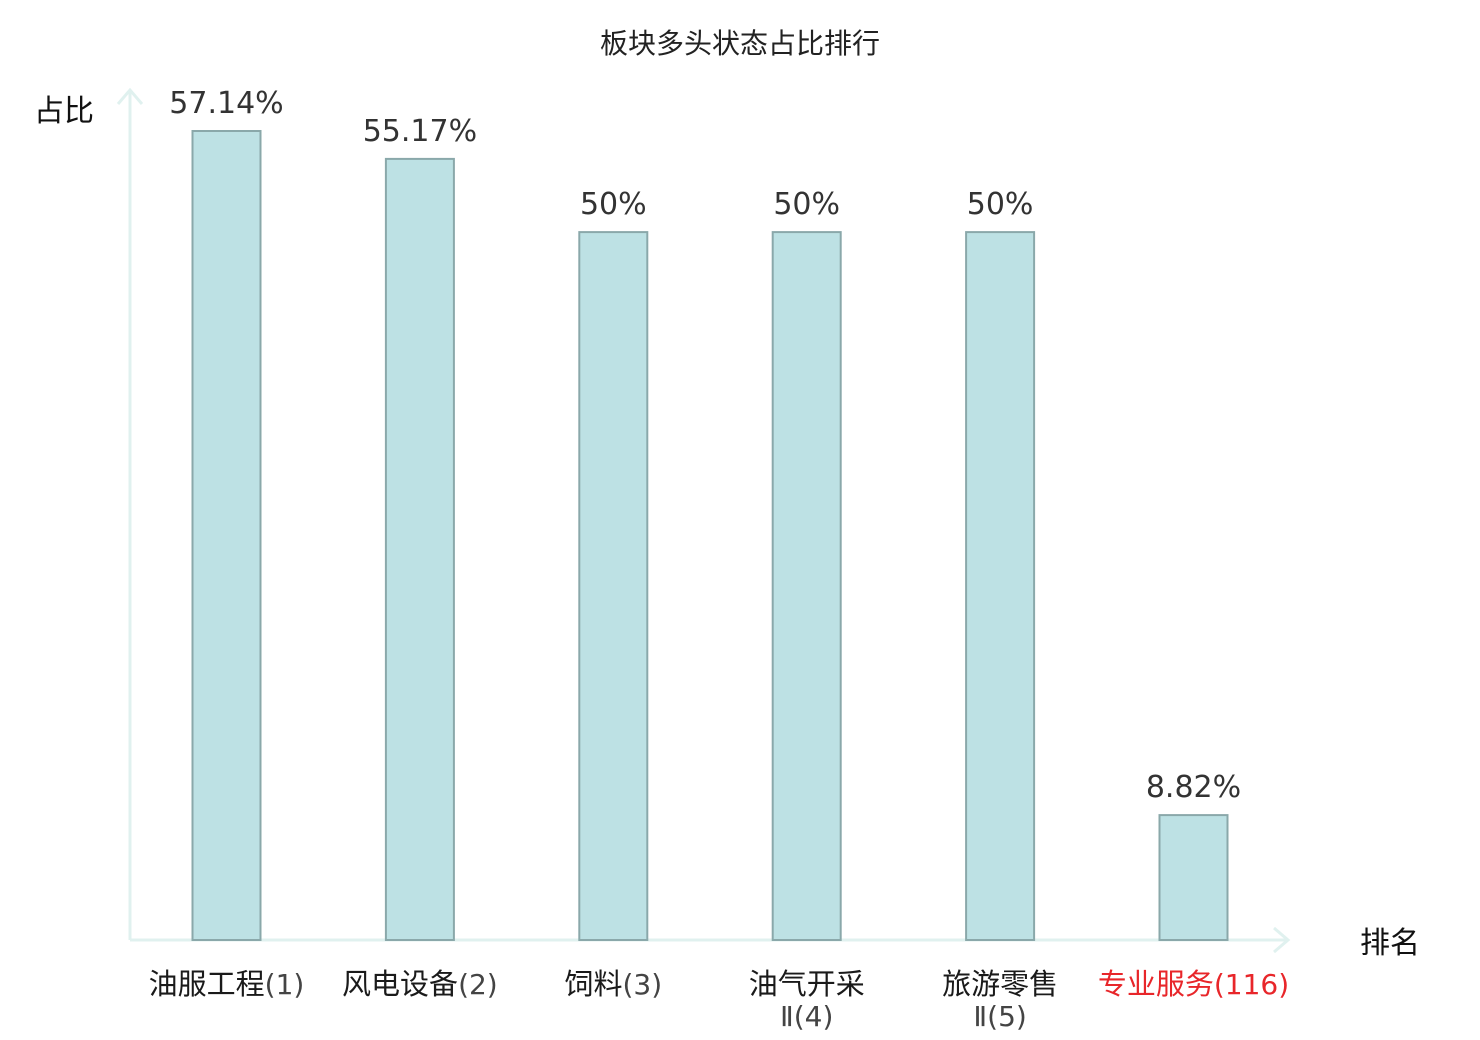  I want to click on value-label-4: 50%, so click(806, 204).